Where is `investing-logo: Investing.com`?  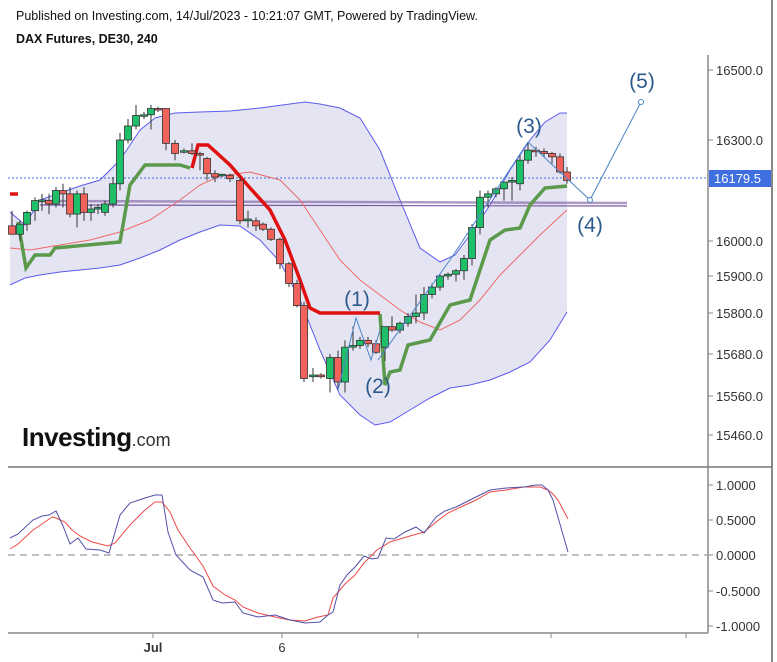
investing-logo: Investing.com is located at coordinates (96, 437).